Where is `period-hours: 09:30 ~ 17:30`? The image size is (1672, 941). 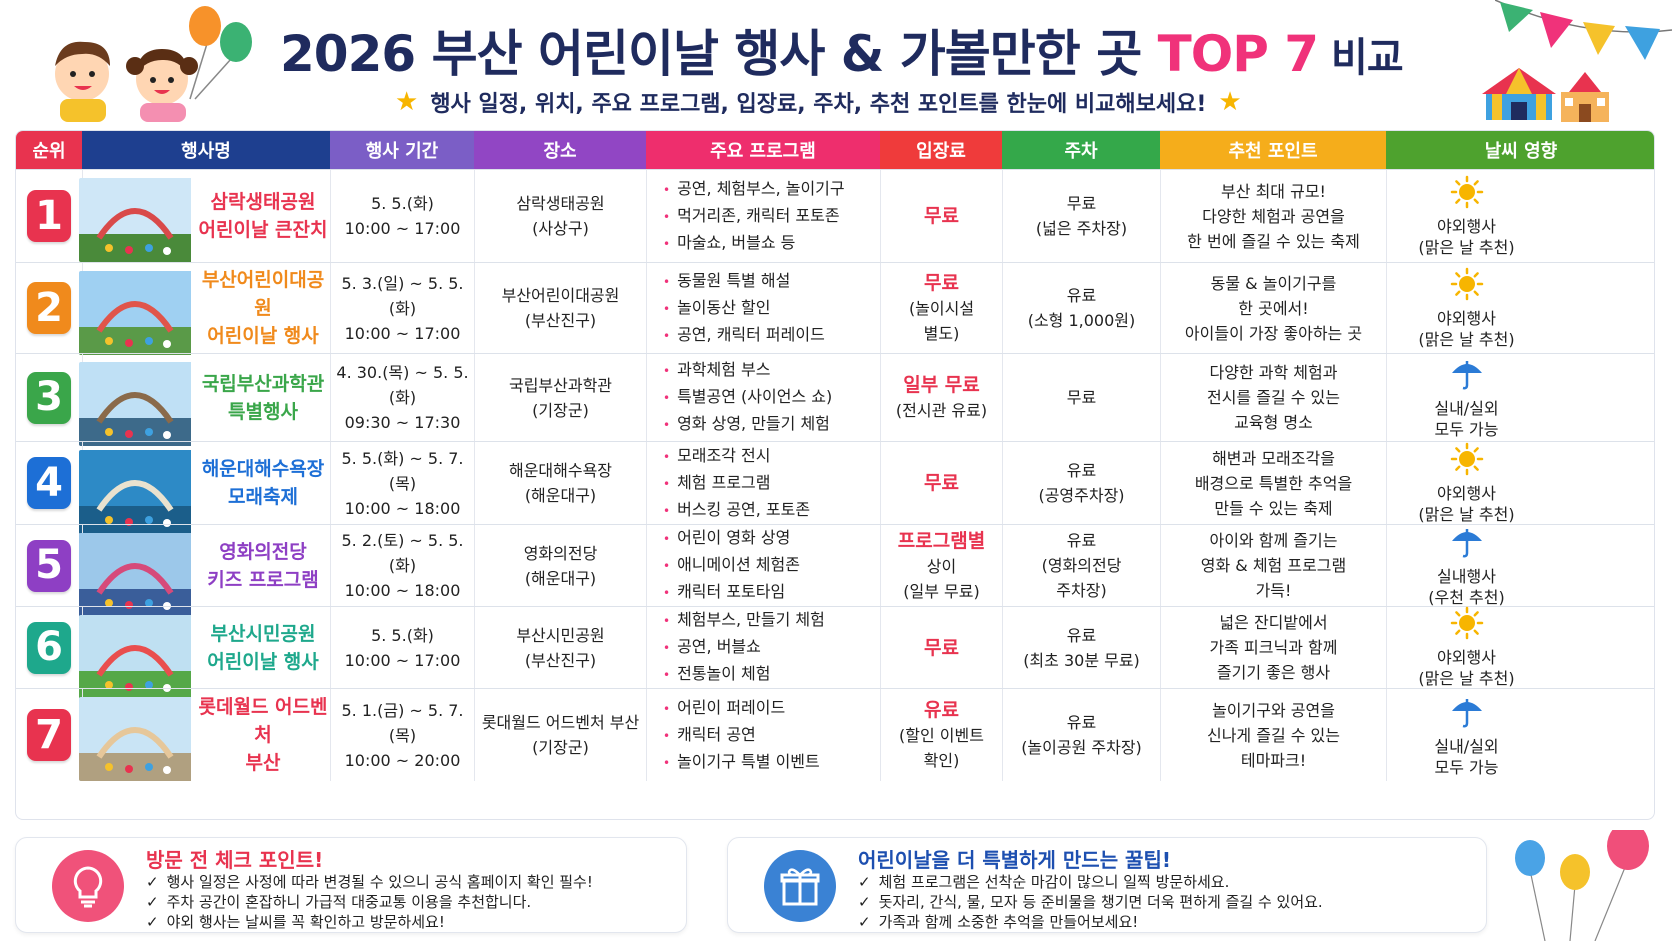
period-hours: 09:30 ~ 17:30 is located at coordinates (402, 422).